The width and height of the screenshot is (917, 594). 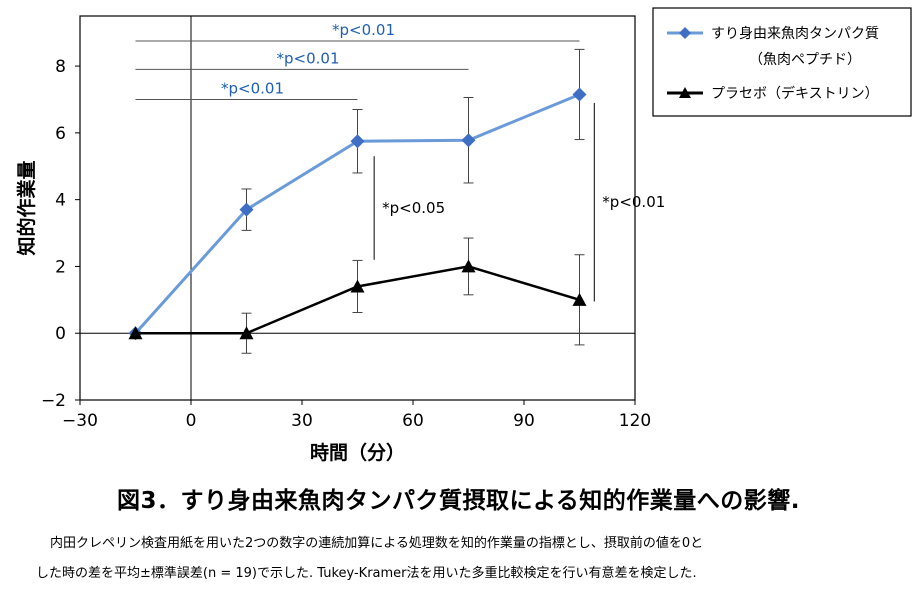 What do you see at coordinates (191, 421) in the screenshot?
I see `x-tick-label: 0` at bounding box center [191, 421].